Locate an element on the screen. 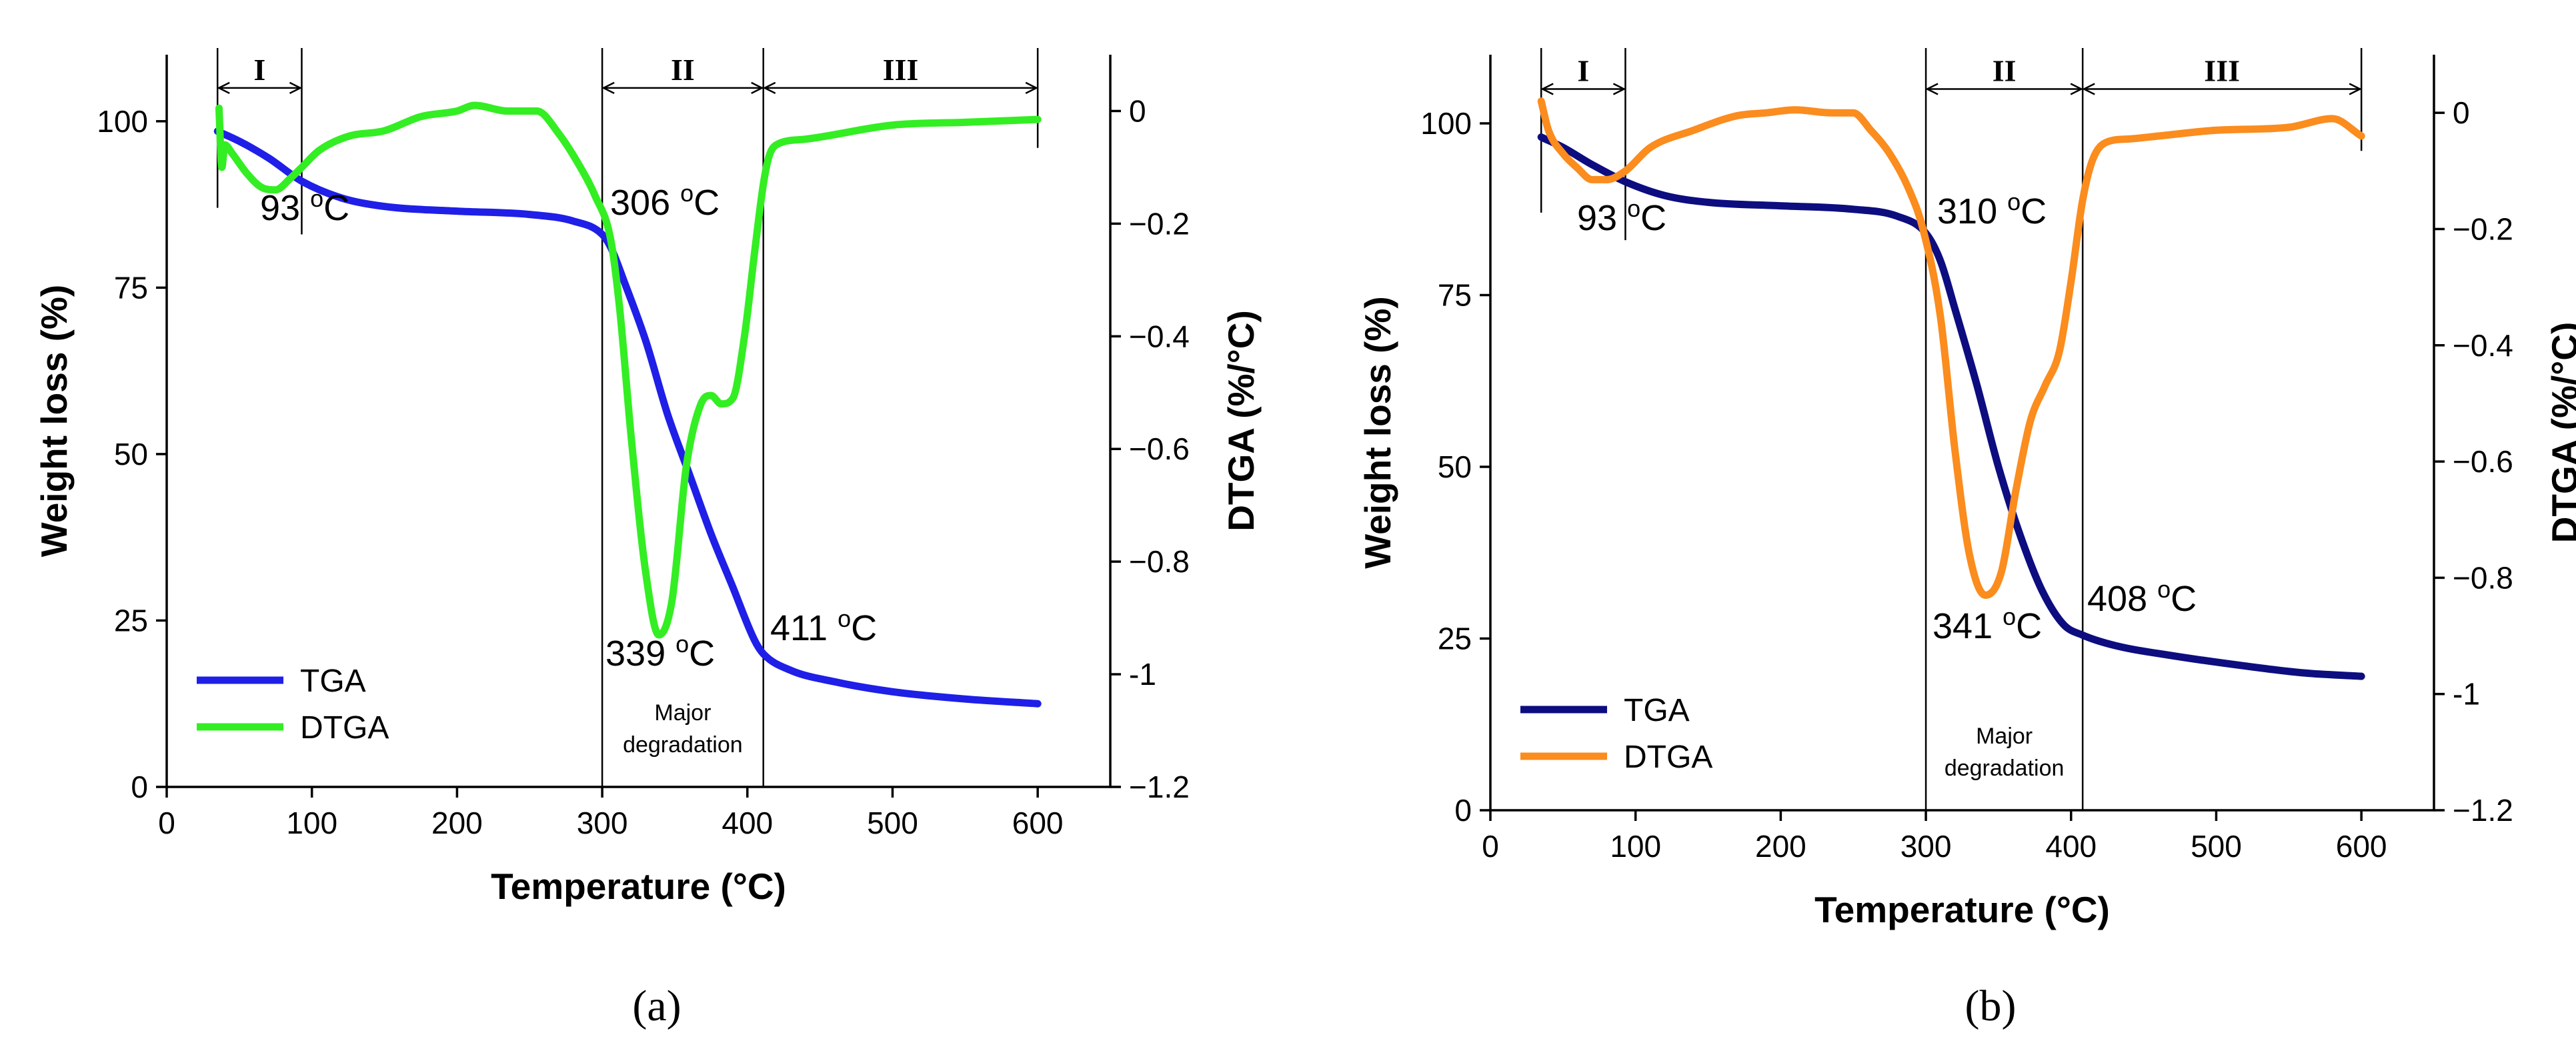 Image resolution: width=2576 pixels, height=1049 pixels. annotation-onset: 306 oC is located at coordinates (665, 201).